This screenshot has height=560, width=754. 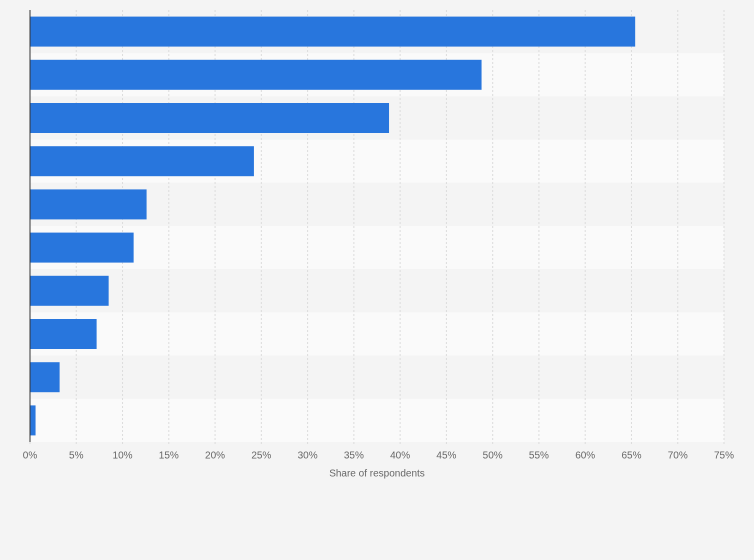 I want to click on x-tick-label: 10%, so click(x=123, y=456).